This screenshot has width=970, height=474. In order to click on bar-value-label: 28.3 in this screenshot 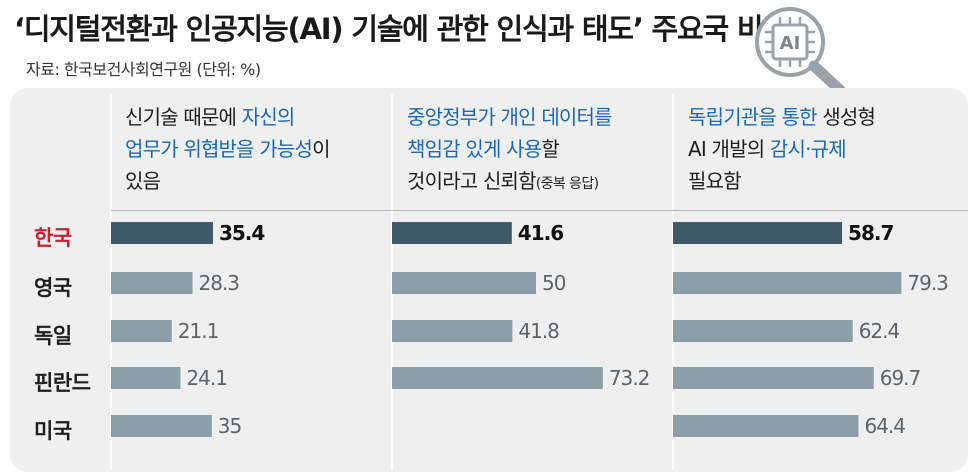, I will do `click(219, 283)`.